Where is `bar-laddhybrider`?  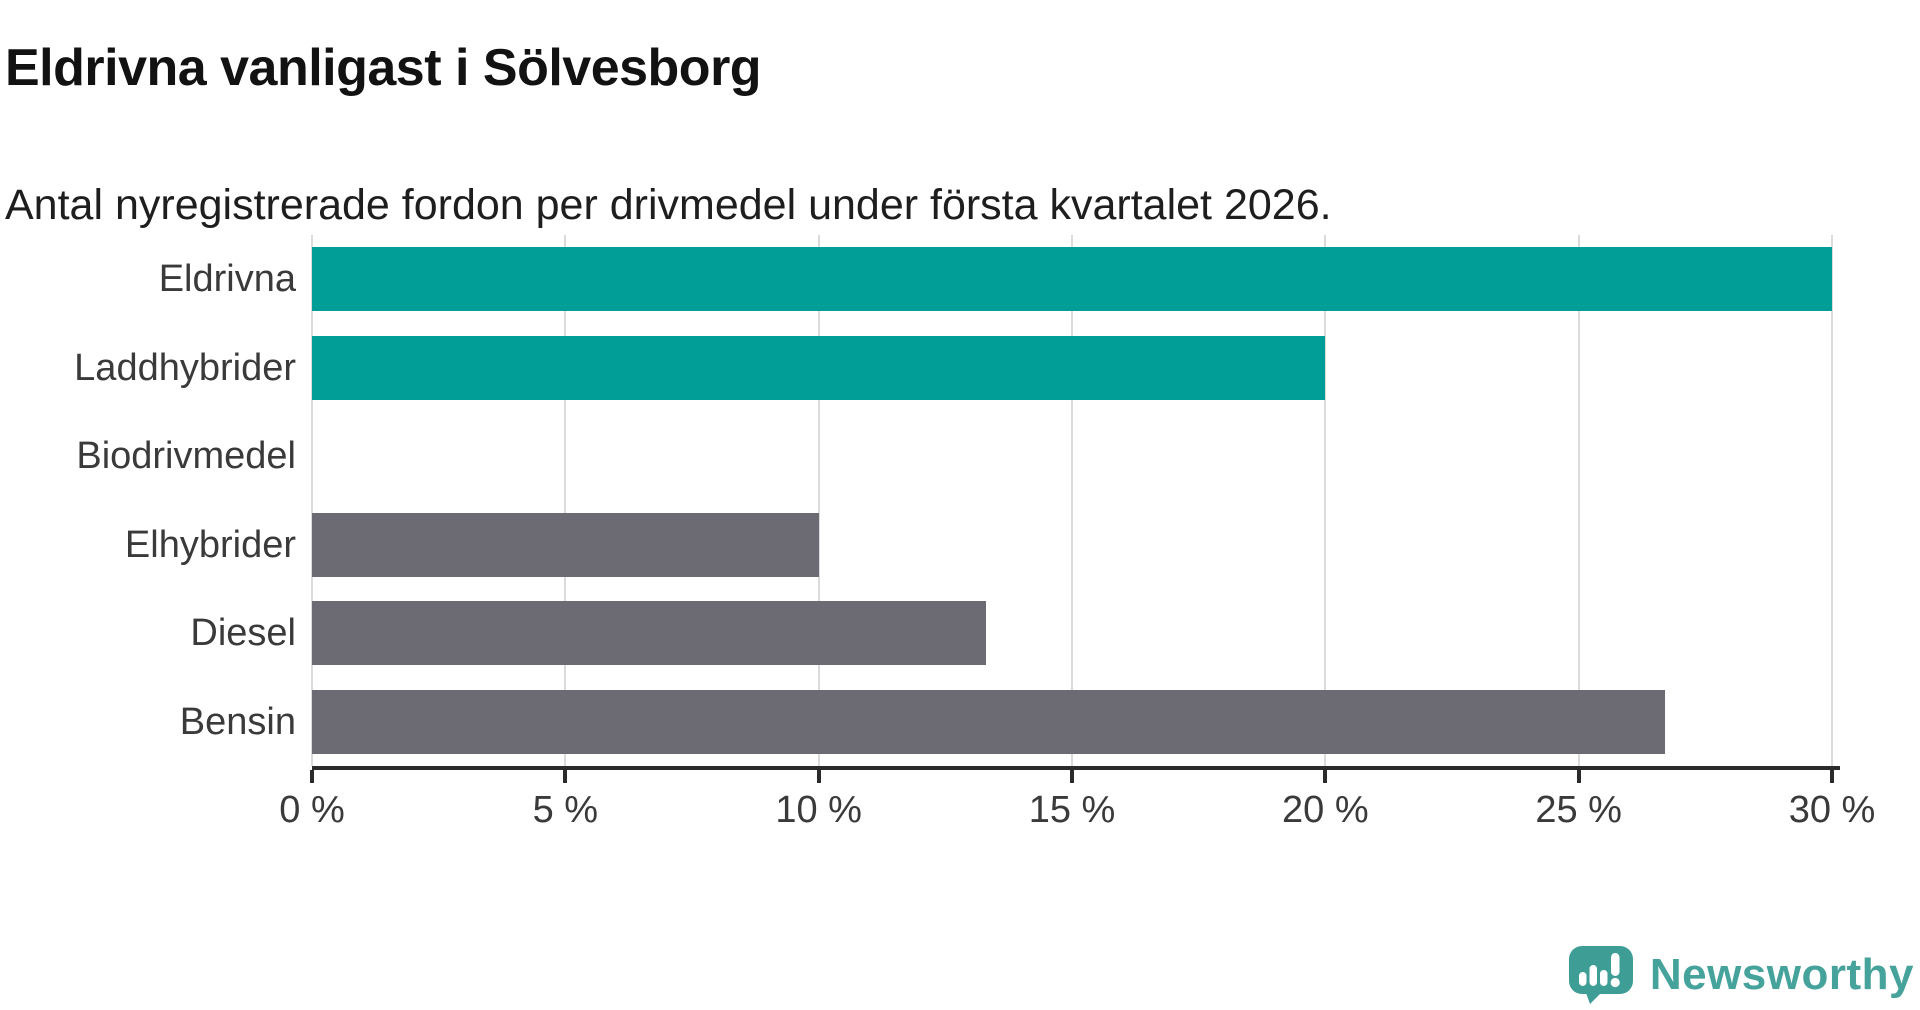 bar-laddhybrider is located at coordinates (819, 367).